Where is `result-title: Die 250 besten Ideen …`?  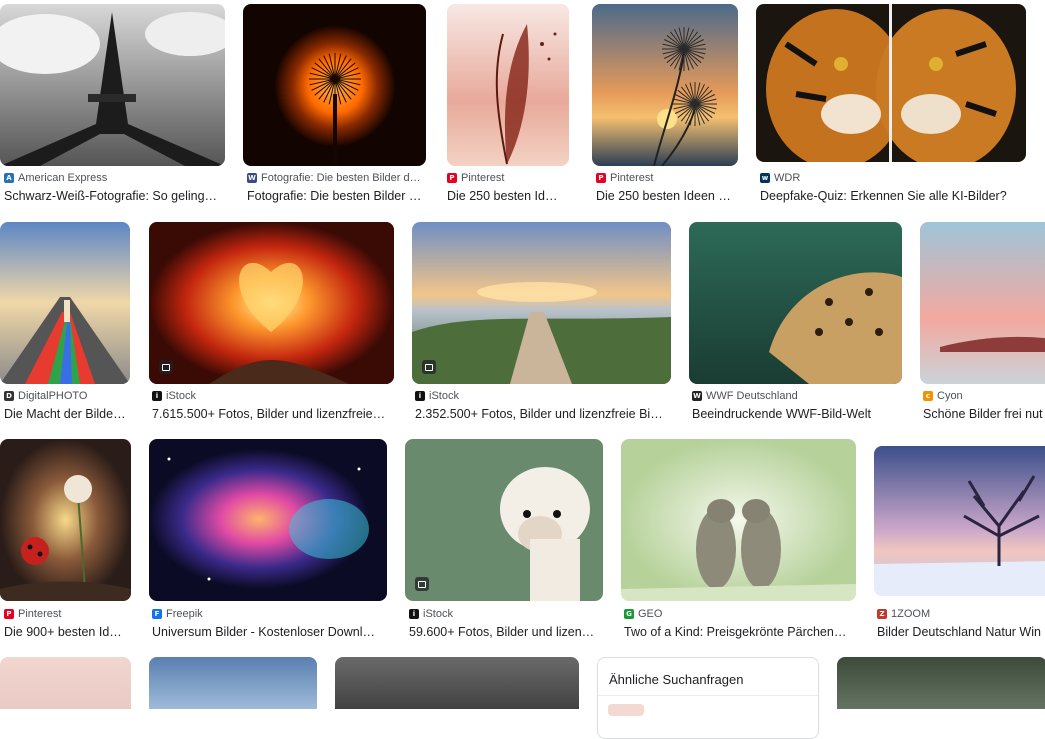
result-title: Die 250 besten Ideen … is located at coordinates (663, 196).